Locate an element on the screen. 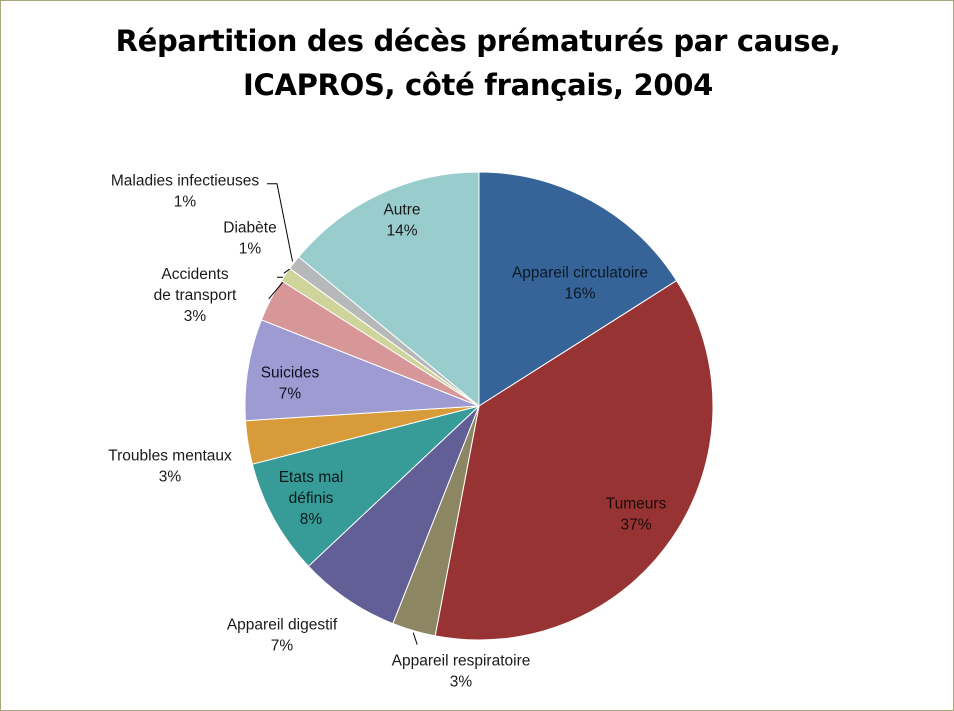 Image resolution: width=954 pixels, height=711 pixels. data-label-autre: Autre 14% is located at coordinates (401, 221).